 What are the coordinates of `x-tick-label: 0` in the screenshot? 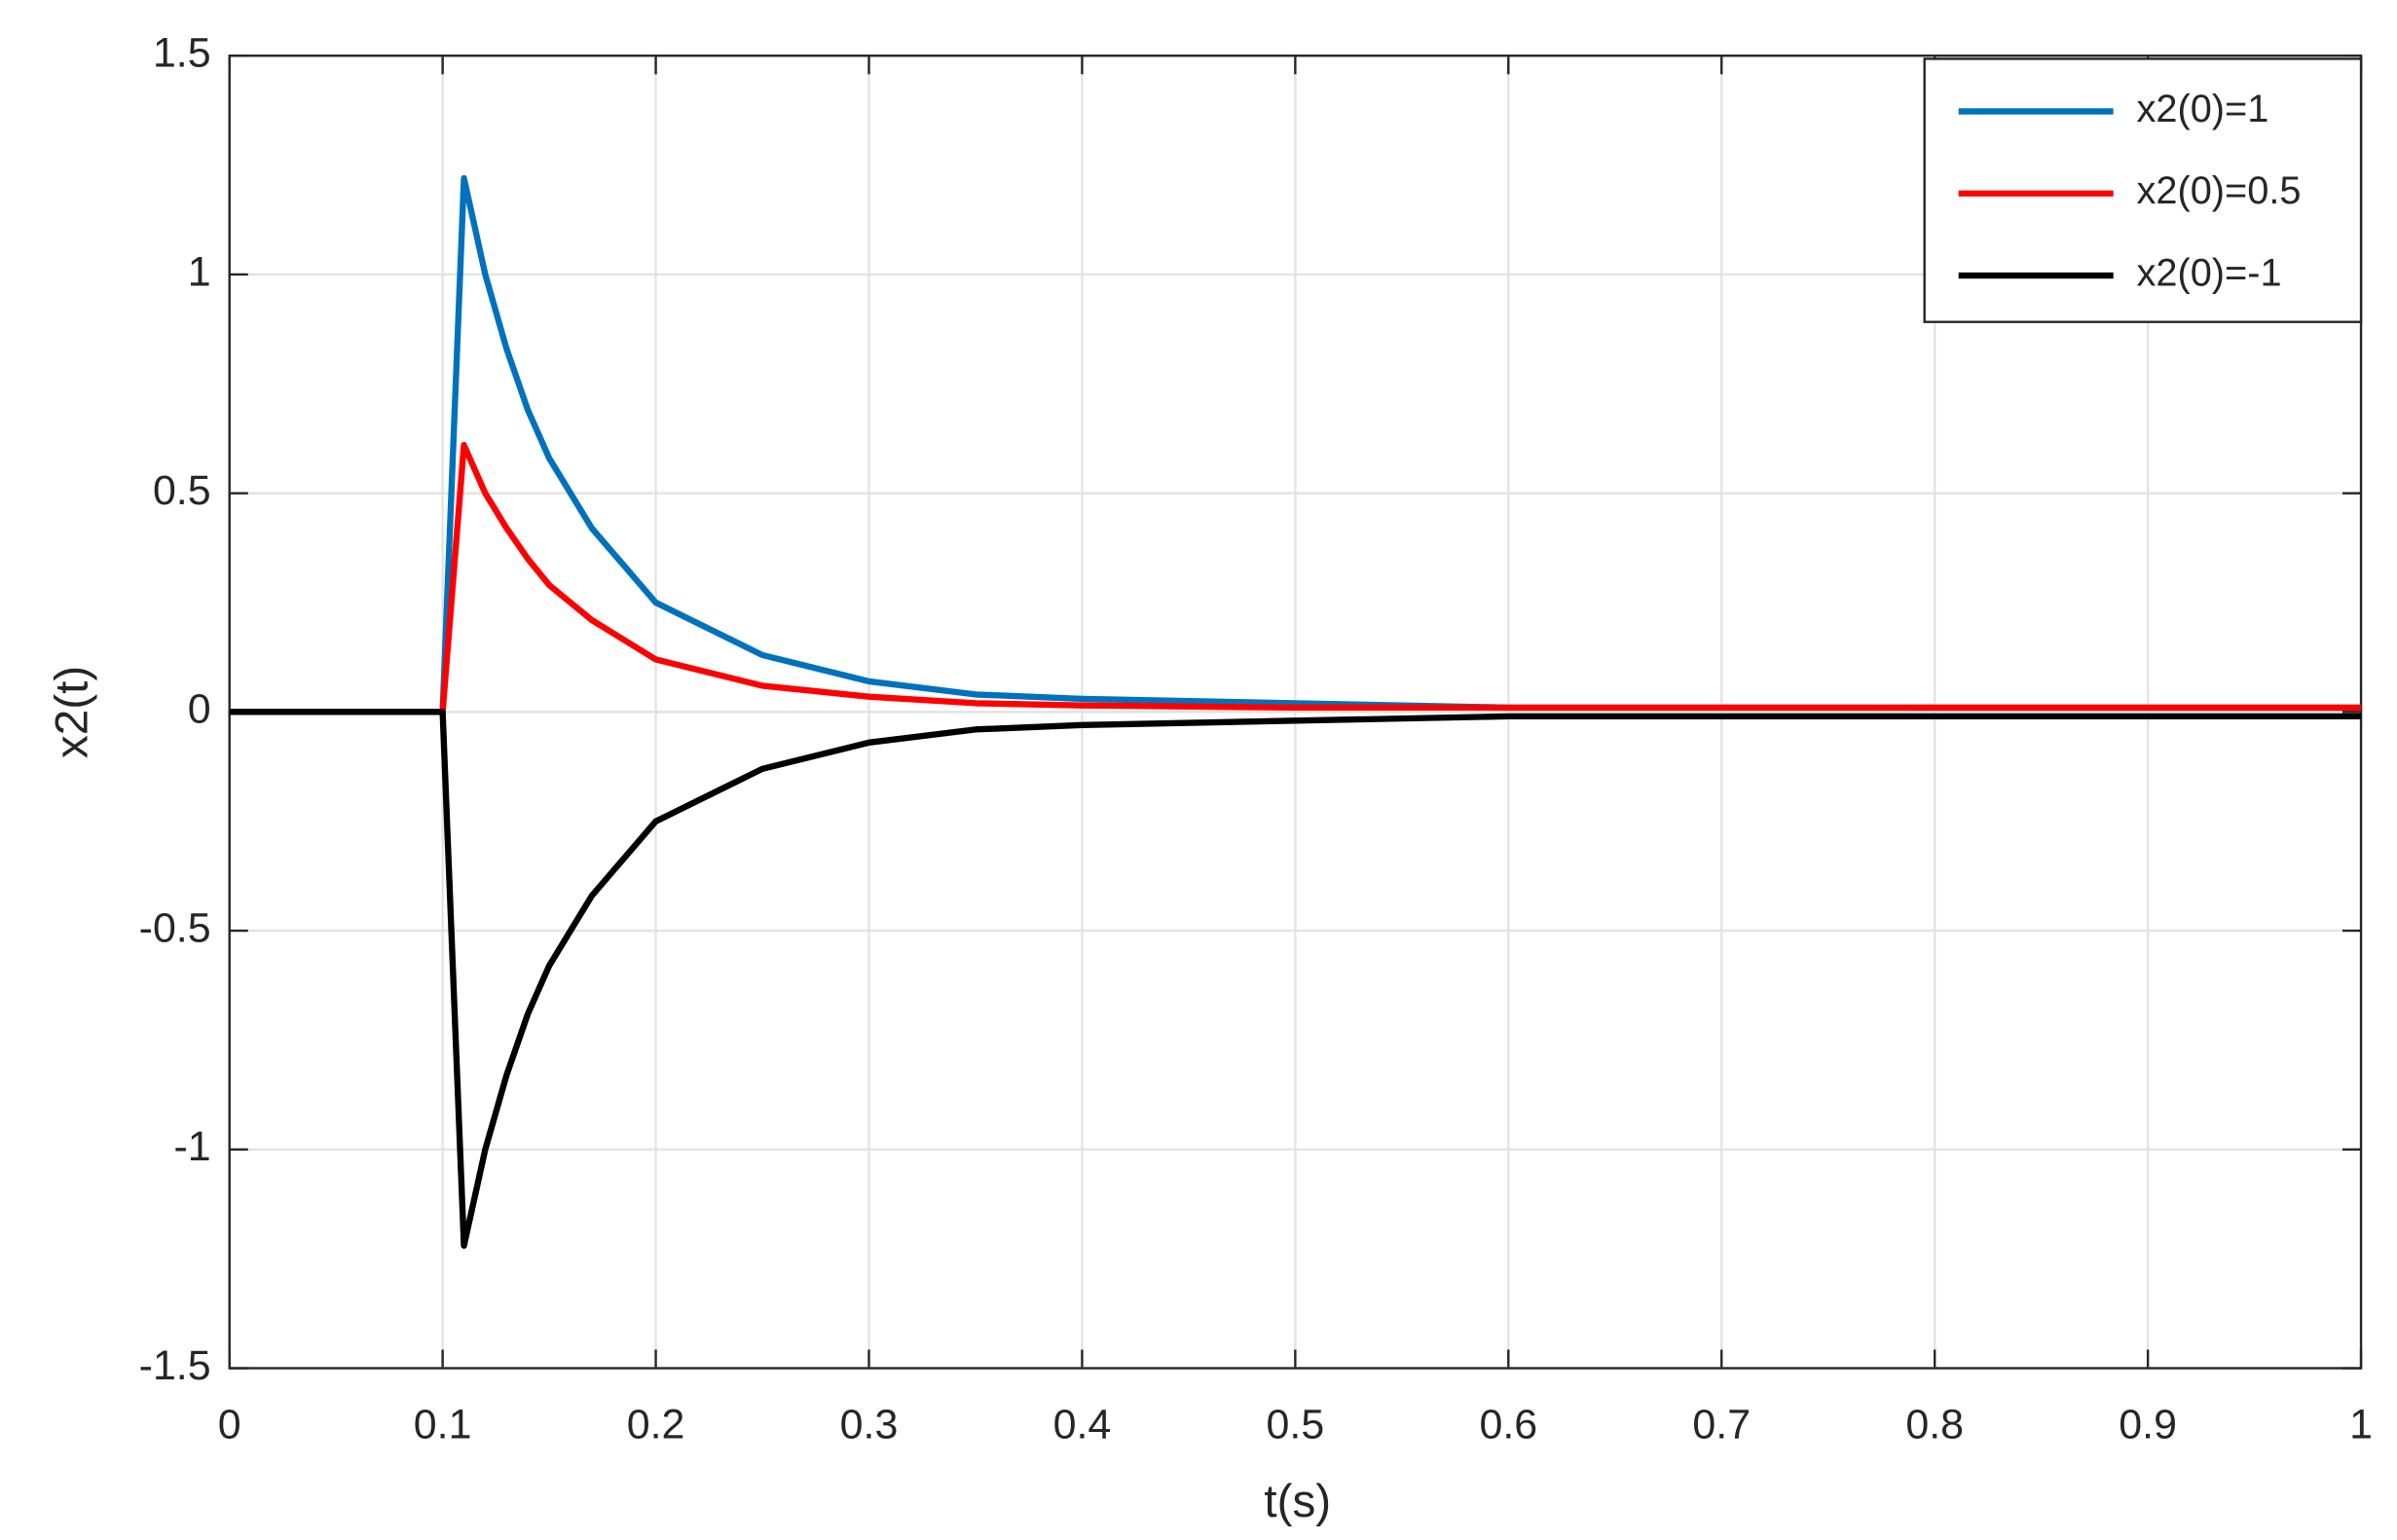 It's located at (229, 1424).